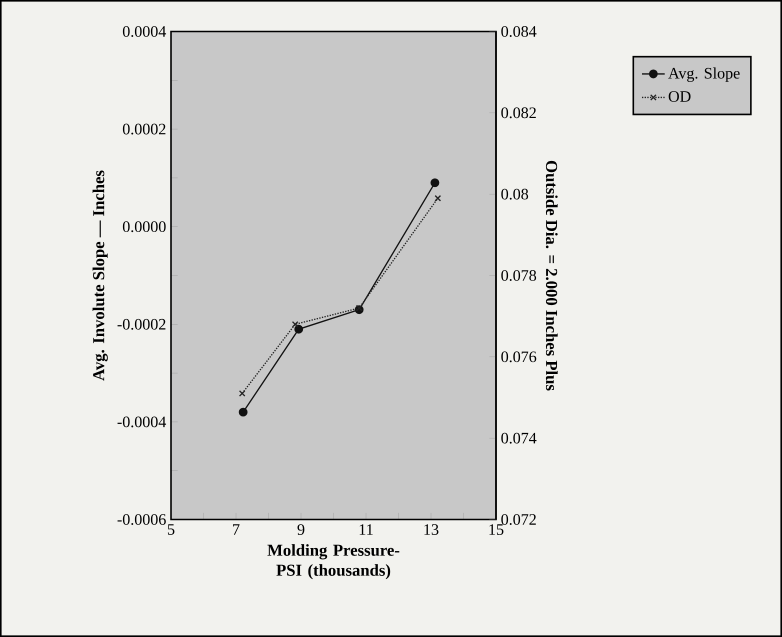 This screenshot has width=782, height=637. I want to click on y-tick-label: 0.0004, so click(144, 31).